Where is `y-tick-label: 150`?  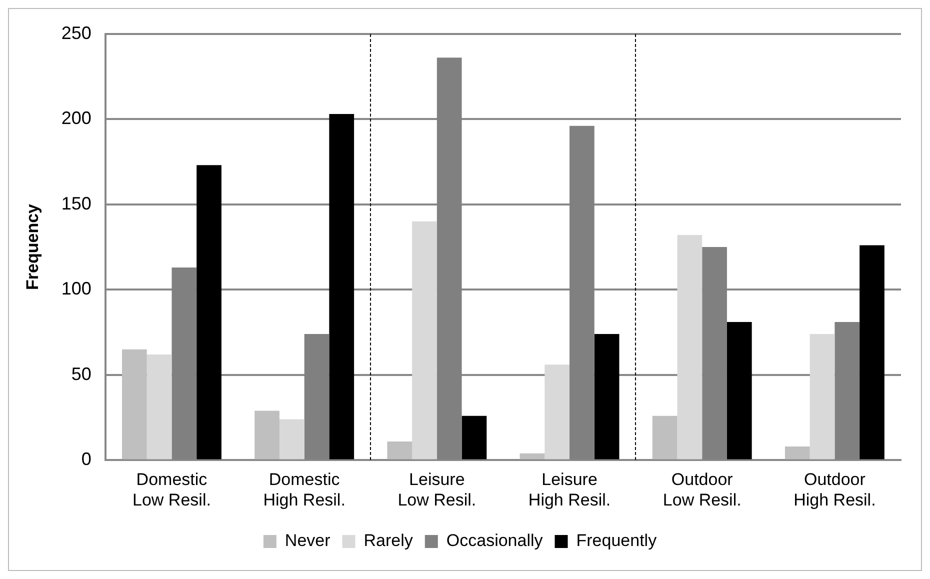
y-tick-label: 150 is located at coordinates (76, 203).